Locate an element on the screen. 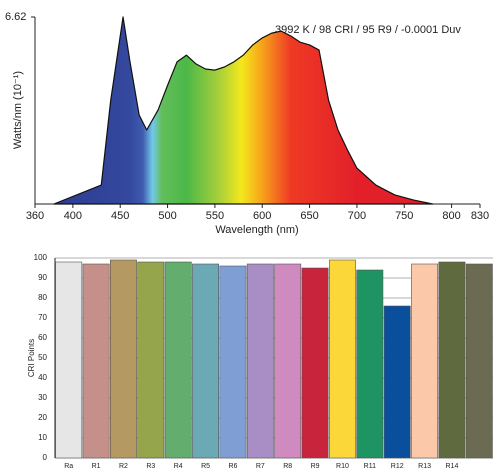  y-axis-label: Watts/nm (10⁻¹) is located at coordinates (18, 110).